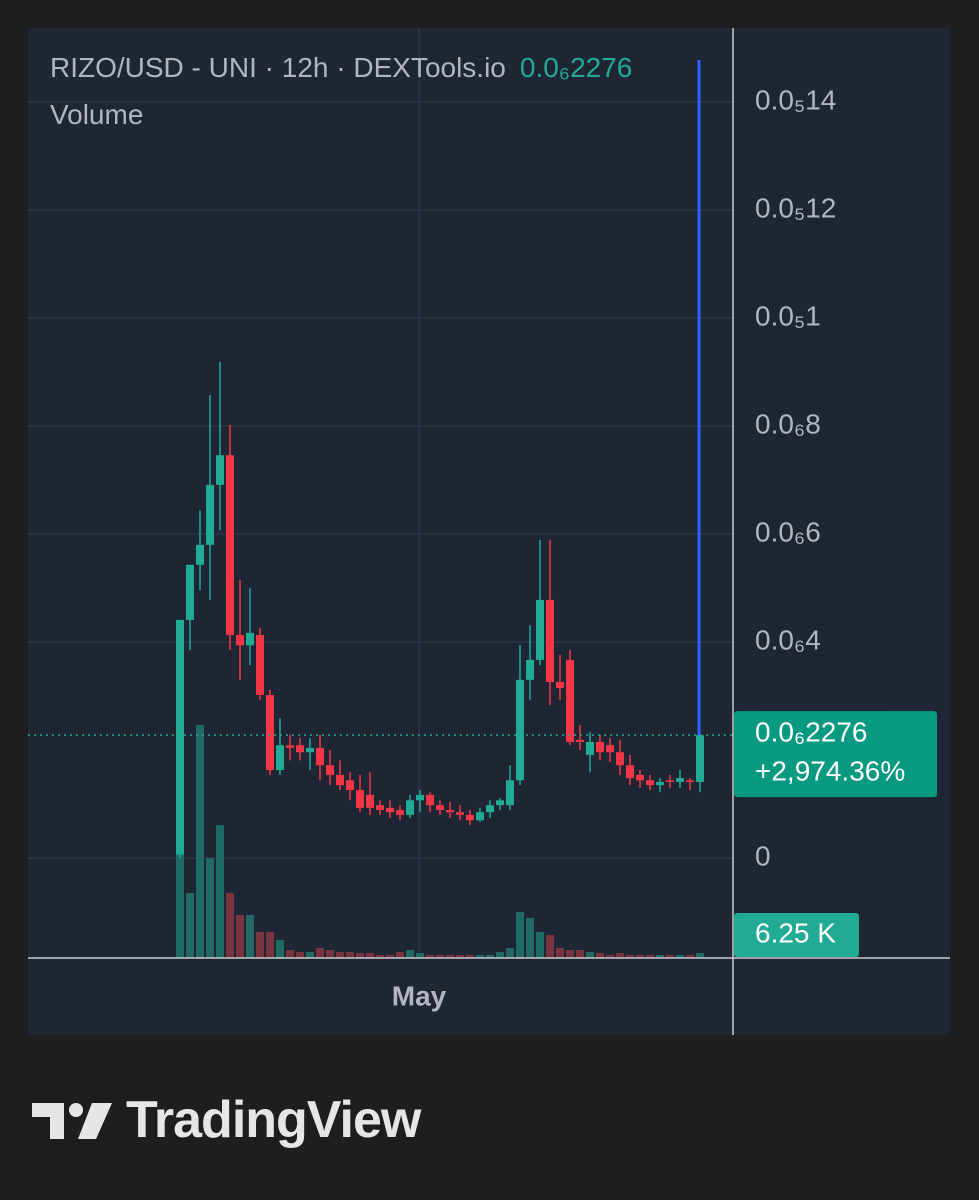 This screenshot has height=1200, width=979. Describe the element at coordinates (419, 995) in the screenshot. I see `x-tick-label: May` at that location.